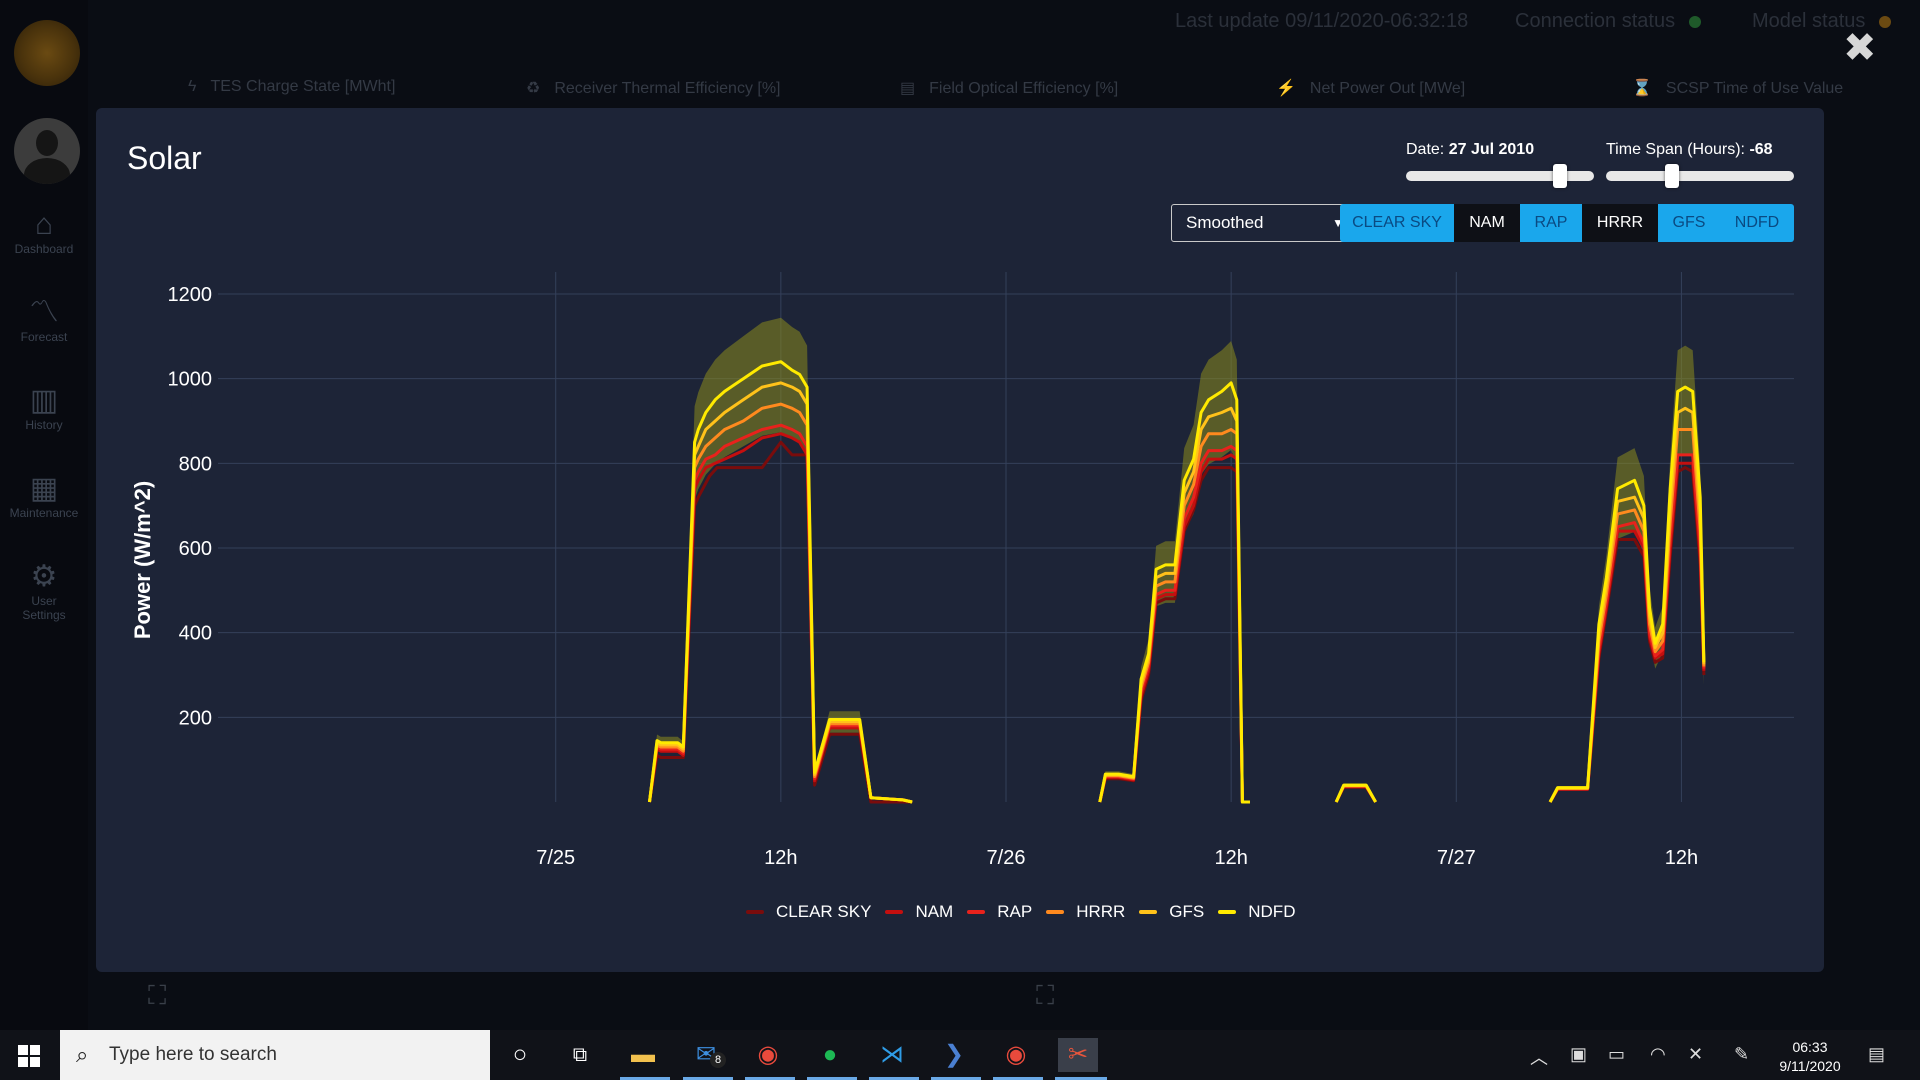 The width and height of the screenshot is (1920, 1080). Describe the element at coordinates (580, 1055) in the screenshot. I see `task-view-icon: ⧉` at that location.